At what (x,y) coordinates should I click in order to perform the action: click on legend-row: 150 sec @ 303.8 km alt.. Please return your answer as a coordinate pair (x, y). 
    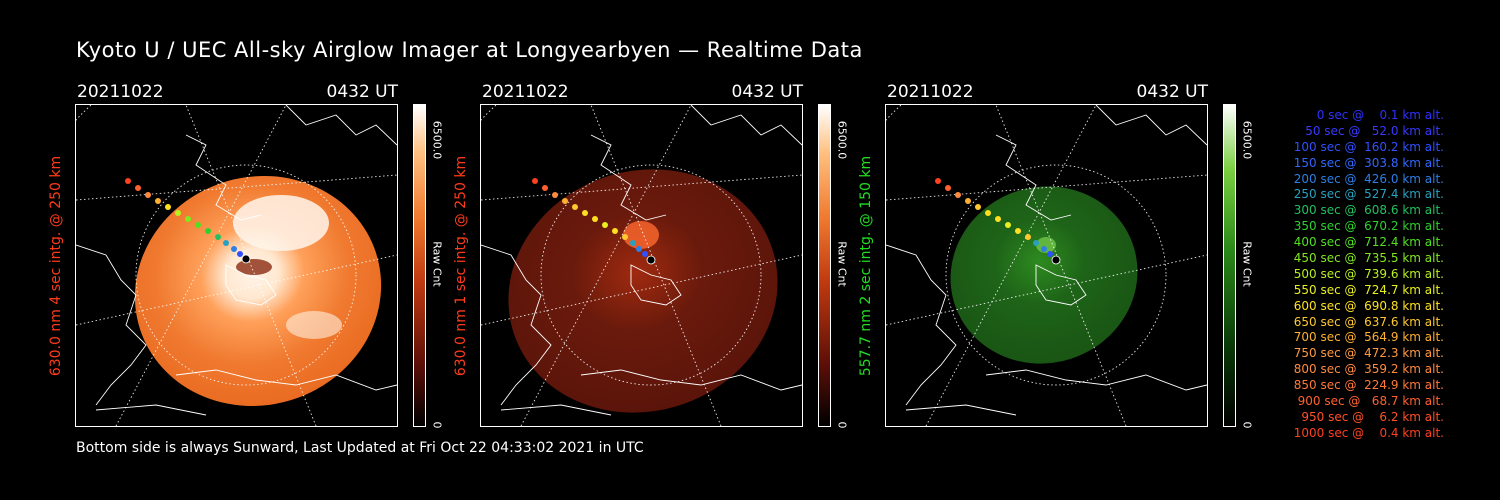
    Looking at the image, I should click on (1368, 162).